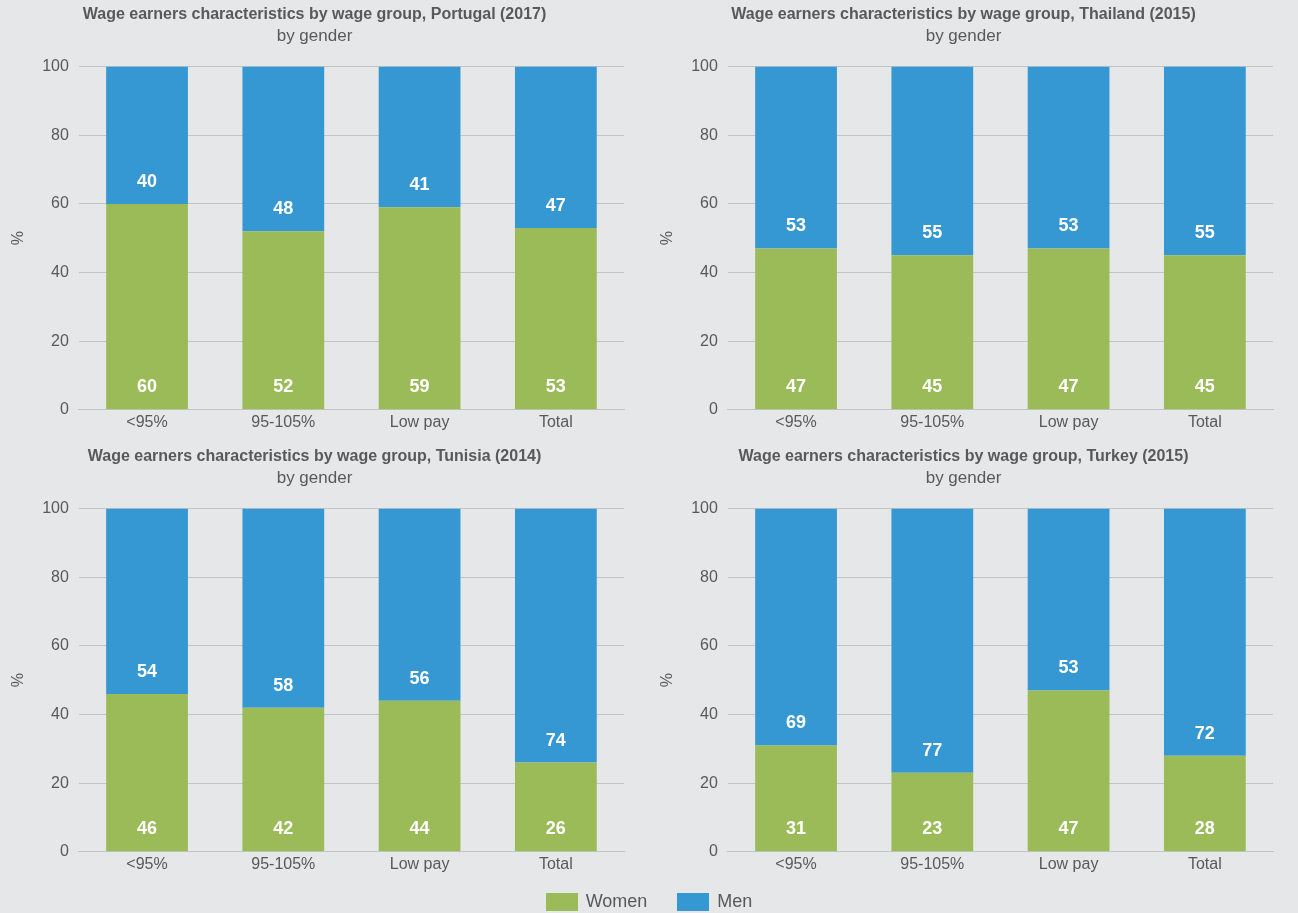 This screenshot has width=1298, height=913. What do you see at coordinates (735, 901) in the screenshot?
I see `legend-label: Men` at bounding box center [735, 901].